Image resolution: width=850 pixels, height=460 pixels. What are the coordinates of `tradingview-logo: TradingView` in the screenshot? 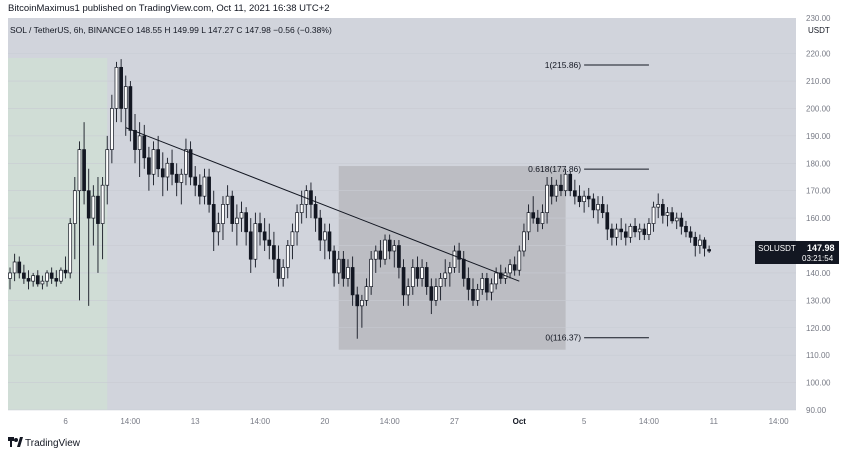 It's located at (44, 443).